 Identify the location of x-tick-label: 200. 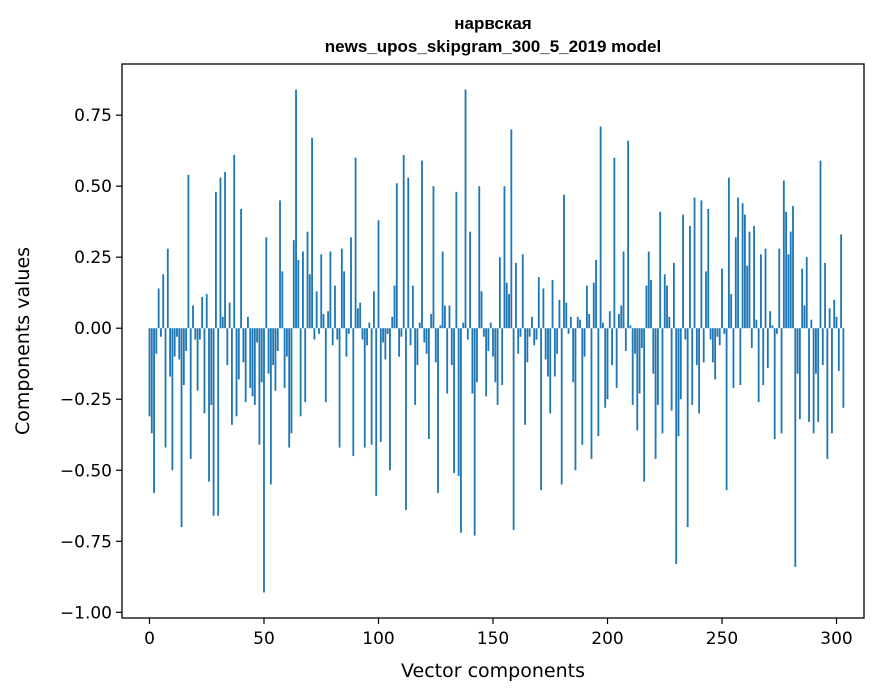
(607, 639).